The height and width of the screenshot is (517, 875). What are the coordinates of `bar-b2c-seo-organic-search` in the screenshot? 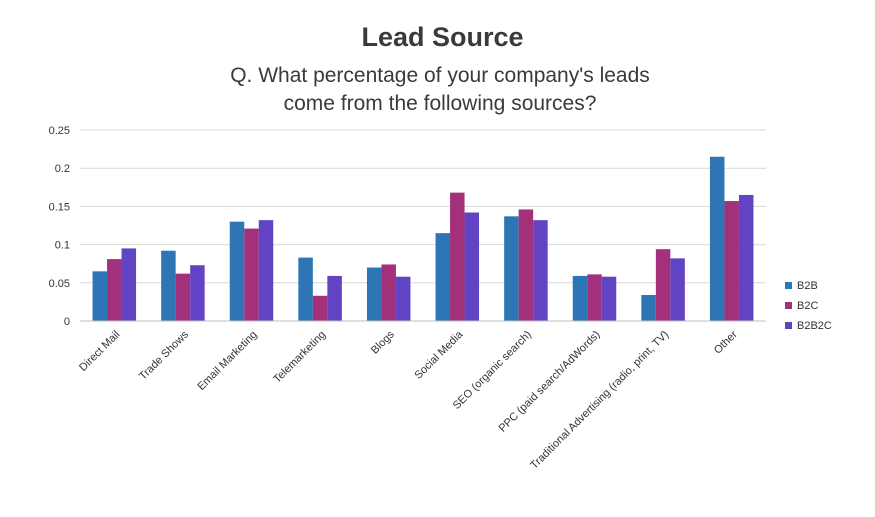 It's located at (526, 265).